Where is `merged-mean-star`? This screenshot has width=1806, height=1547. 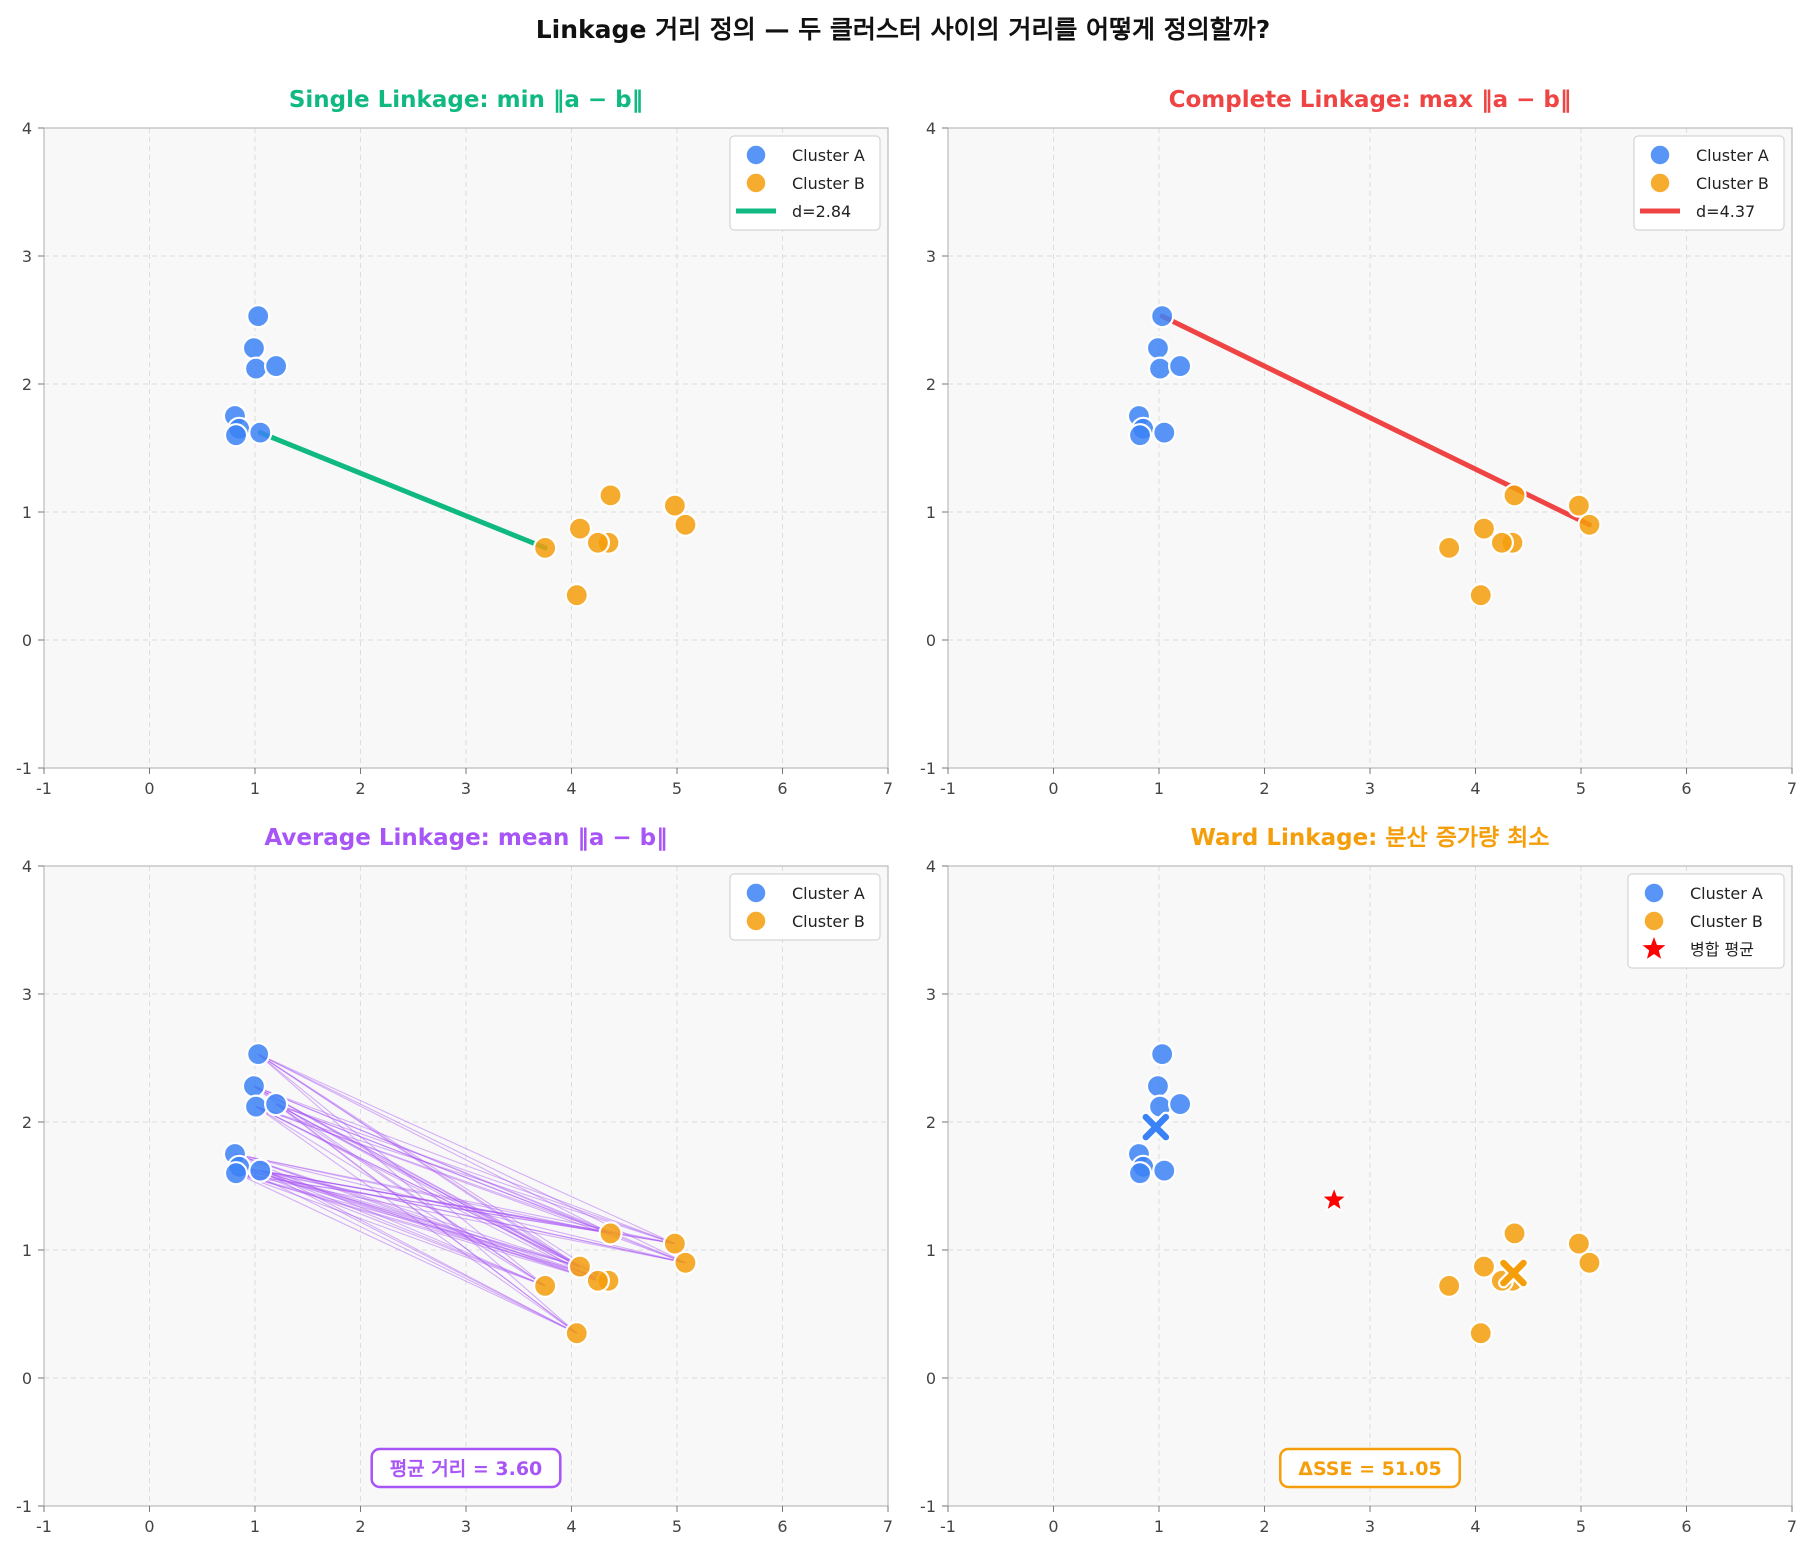
merged-mean-star is located at coordinates (1334, 1198).